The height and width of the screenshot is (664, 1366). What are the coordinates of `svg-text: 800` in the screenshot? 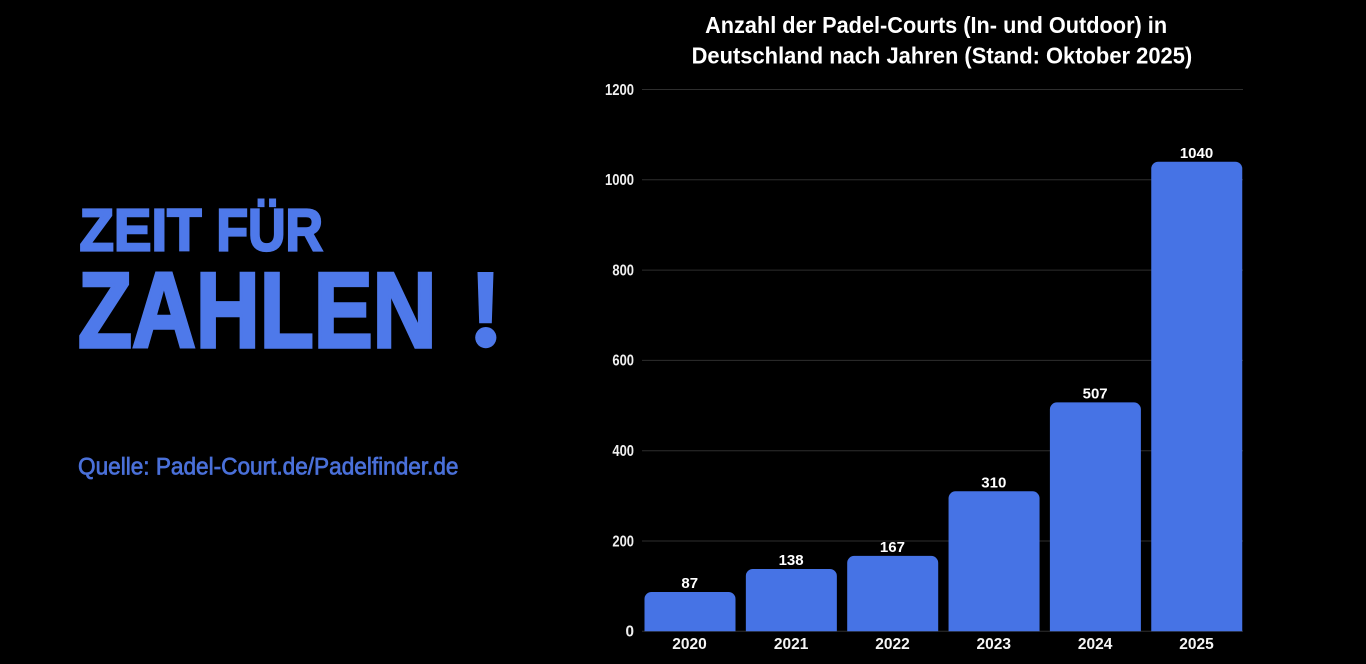 It's located at (623, 270).